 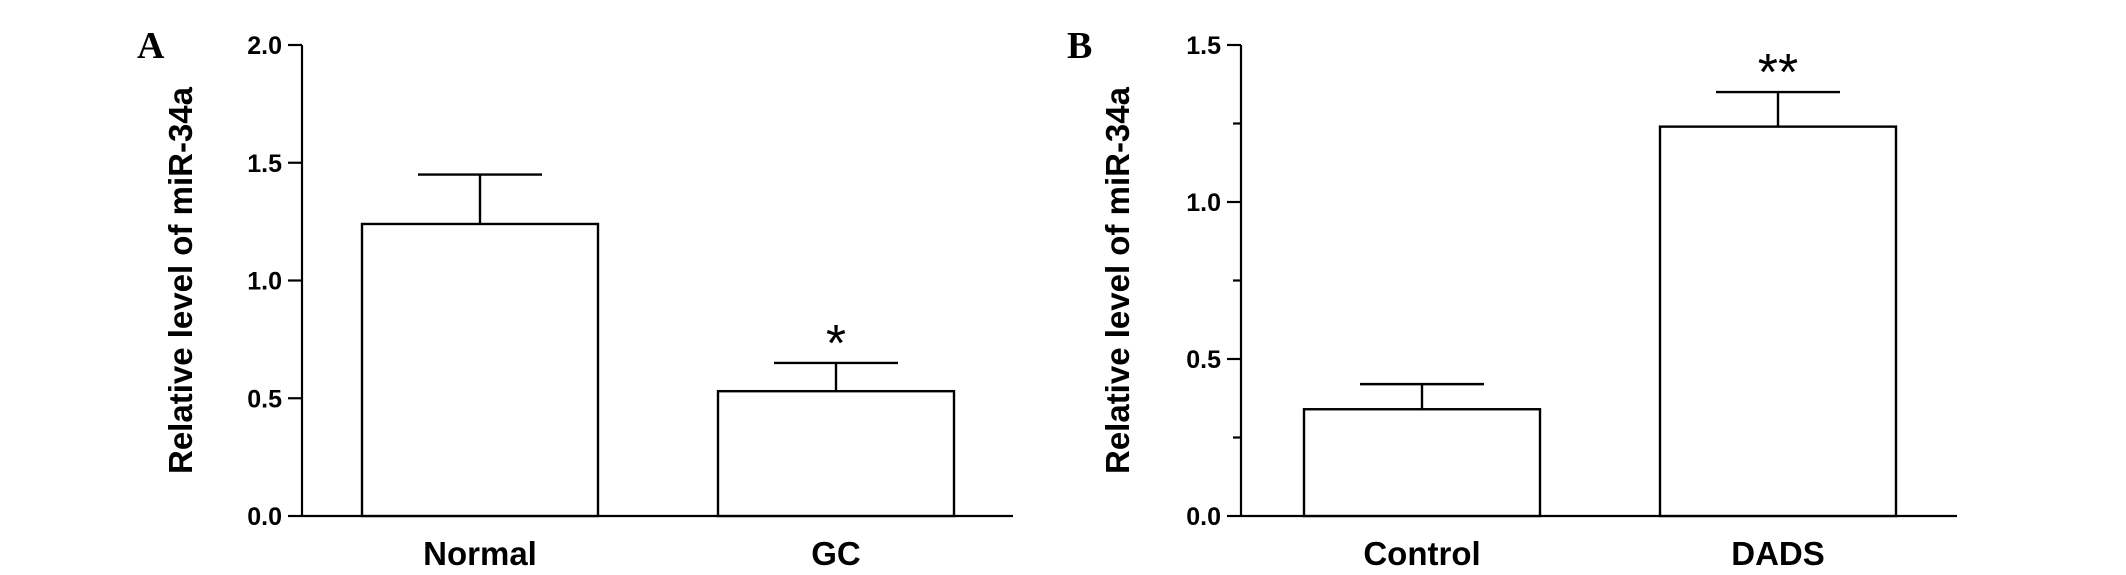 I want to click on bar-normal, so click(x=480, y=370).